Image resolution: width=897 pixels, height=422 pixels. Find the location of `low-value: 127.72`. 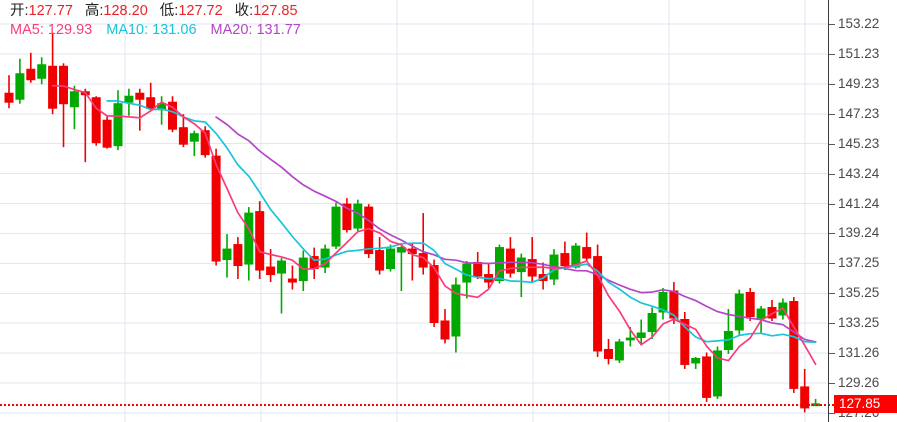

low-value: 127.72 is located at coordinates (200, 11).